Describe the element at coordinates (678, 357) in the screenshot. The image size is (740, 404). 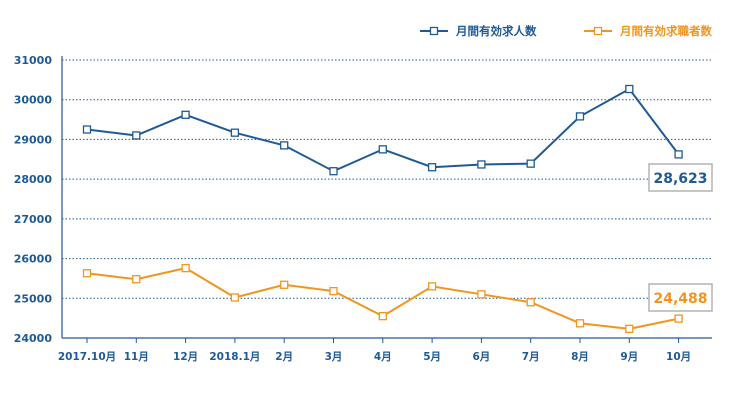
I see `x-tick-label: 10月` at that location.